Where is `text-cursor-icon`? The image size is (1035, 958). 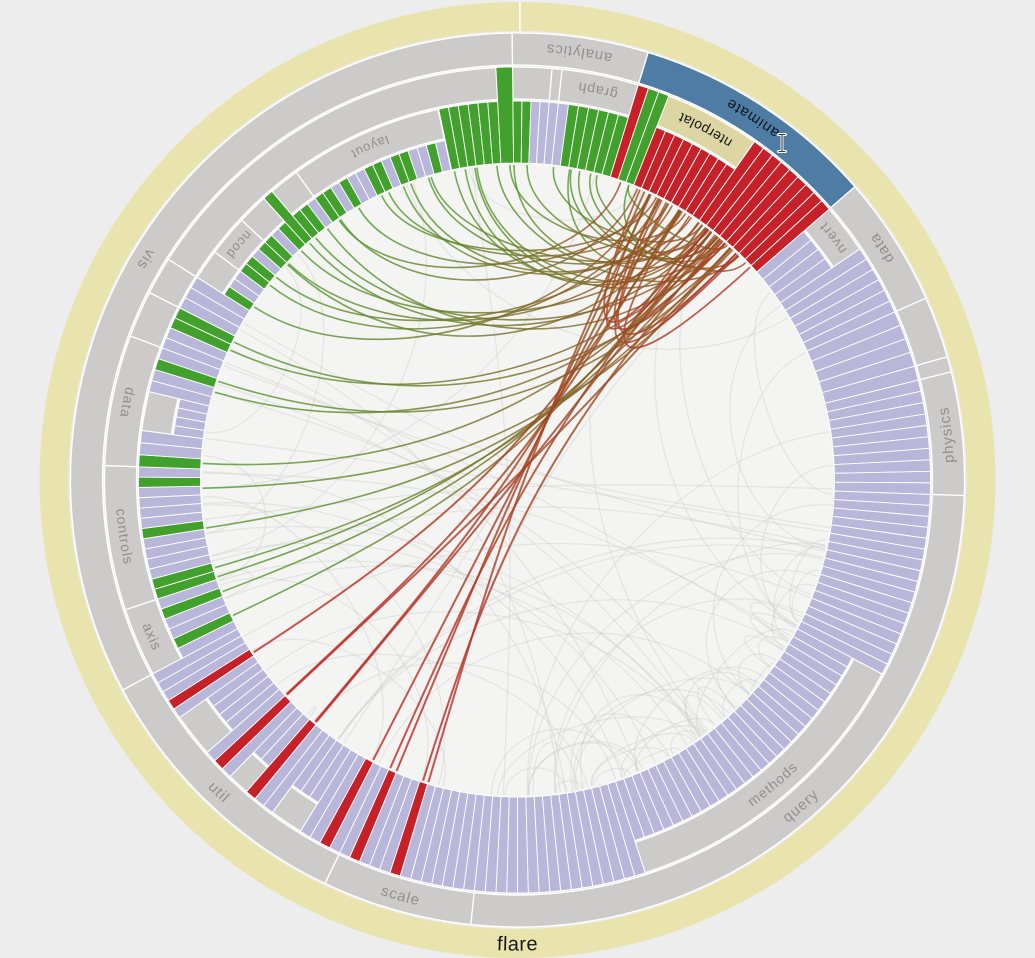
text-cursor-icon is located at coordinates (782, 143).